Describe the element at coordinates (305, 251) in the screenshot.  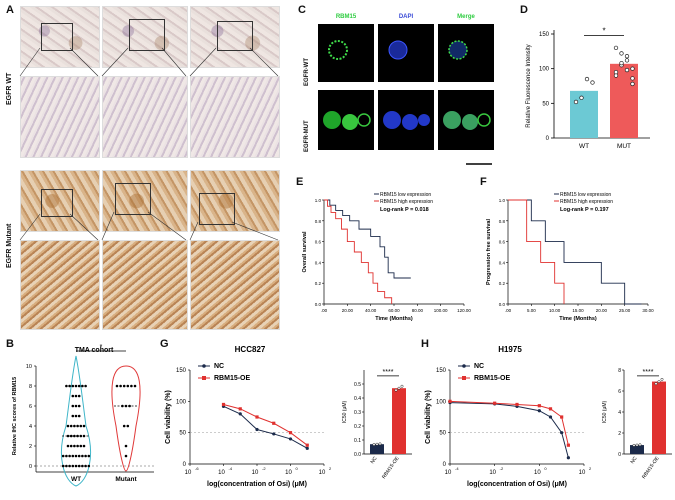
I see `y-axis-label: Overall survival` at that location.